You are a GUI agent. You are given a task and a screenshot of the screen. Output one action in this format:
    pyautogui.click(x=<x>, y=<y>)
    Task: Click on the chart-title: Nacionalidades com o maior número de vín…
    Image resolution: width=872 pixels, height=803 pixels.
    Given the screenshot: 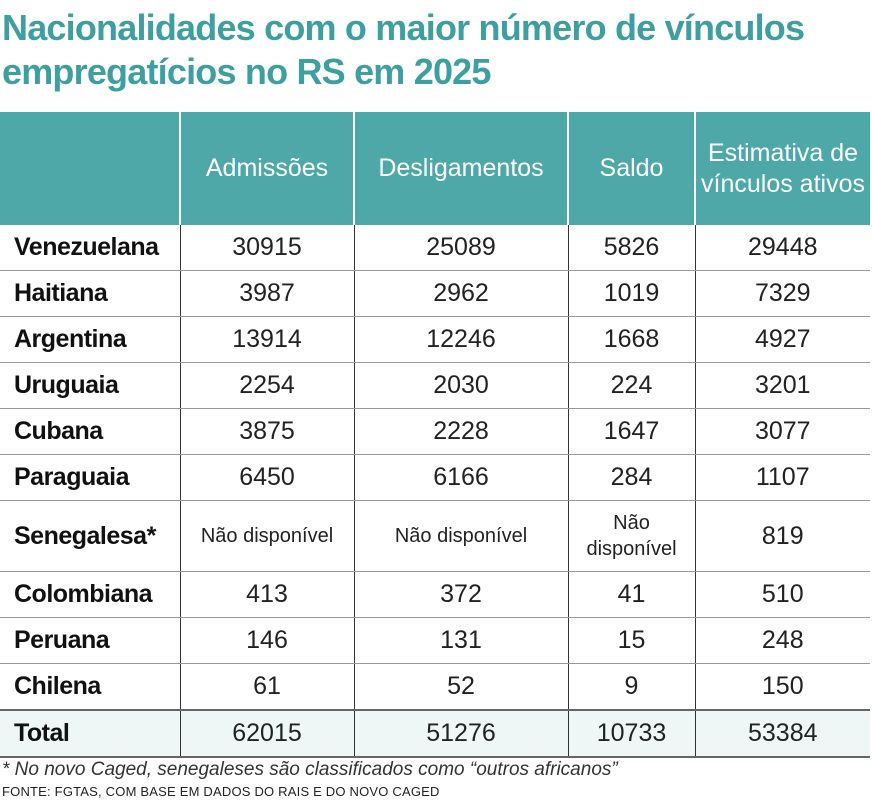 What is the action you would take?
    pyautogui.click(x=403, y=49)
    